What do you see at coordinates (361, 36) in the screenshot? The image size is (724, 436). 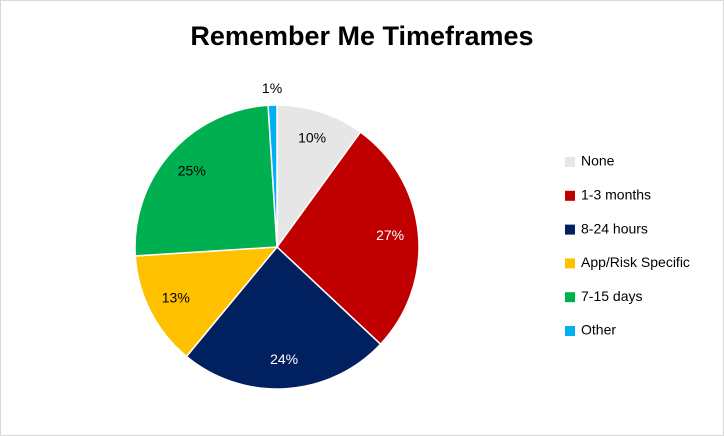 I see `chart-title: Remember Me Timeframes` at bounding box center [361, 36].